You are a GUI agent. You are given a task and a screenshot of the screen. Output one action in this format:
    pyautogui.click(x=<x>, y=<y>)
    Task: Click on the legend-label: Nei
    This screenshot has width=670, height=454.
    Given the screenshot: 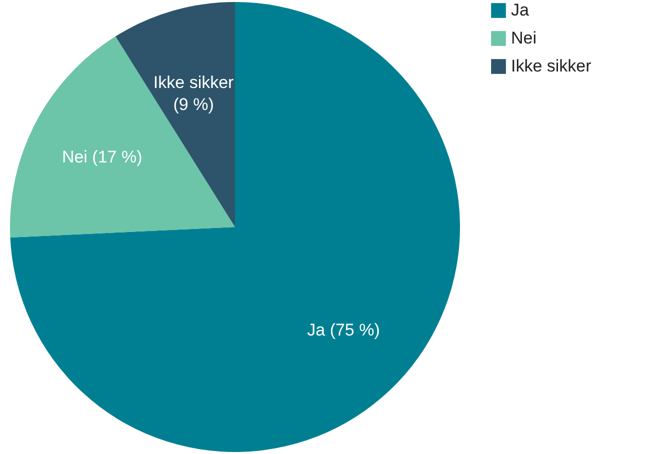 What is the action you would take?
    pyautogui.click(x=524, y=38)
    